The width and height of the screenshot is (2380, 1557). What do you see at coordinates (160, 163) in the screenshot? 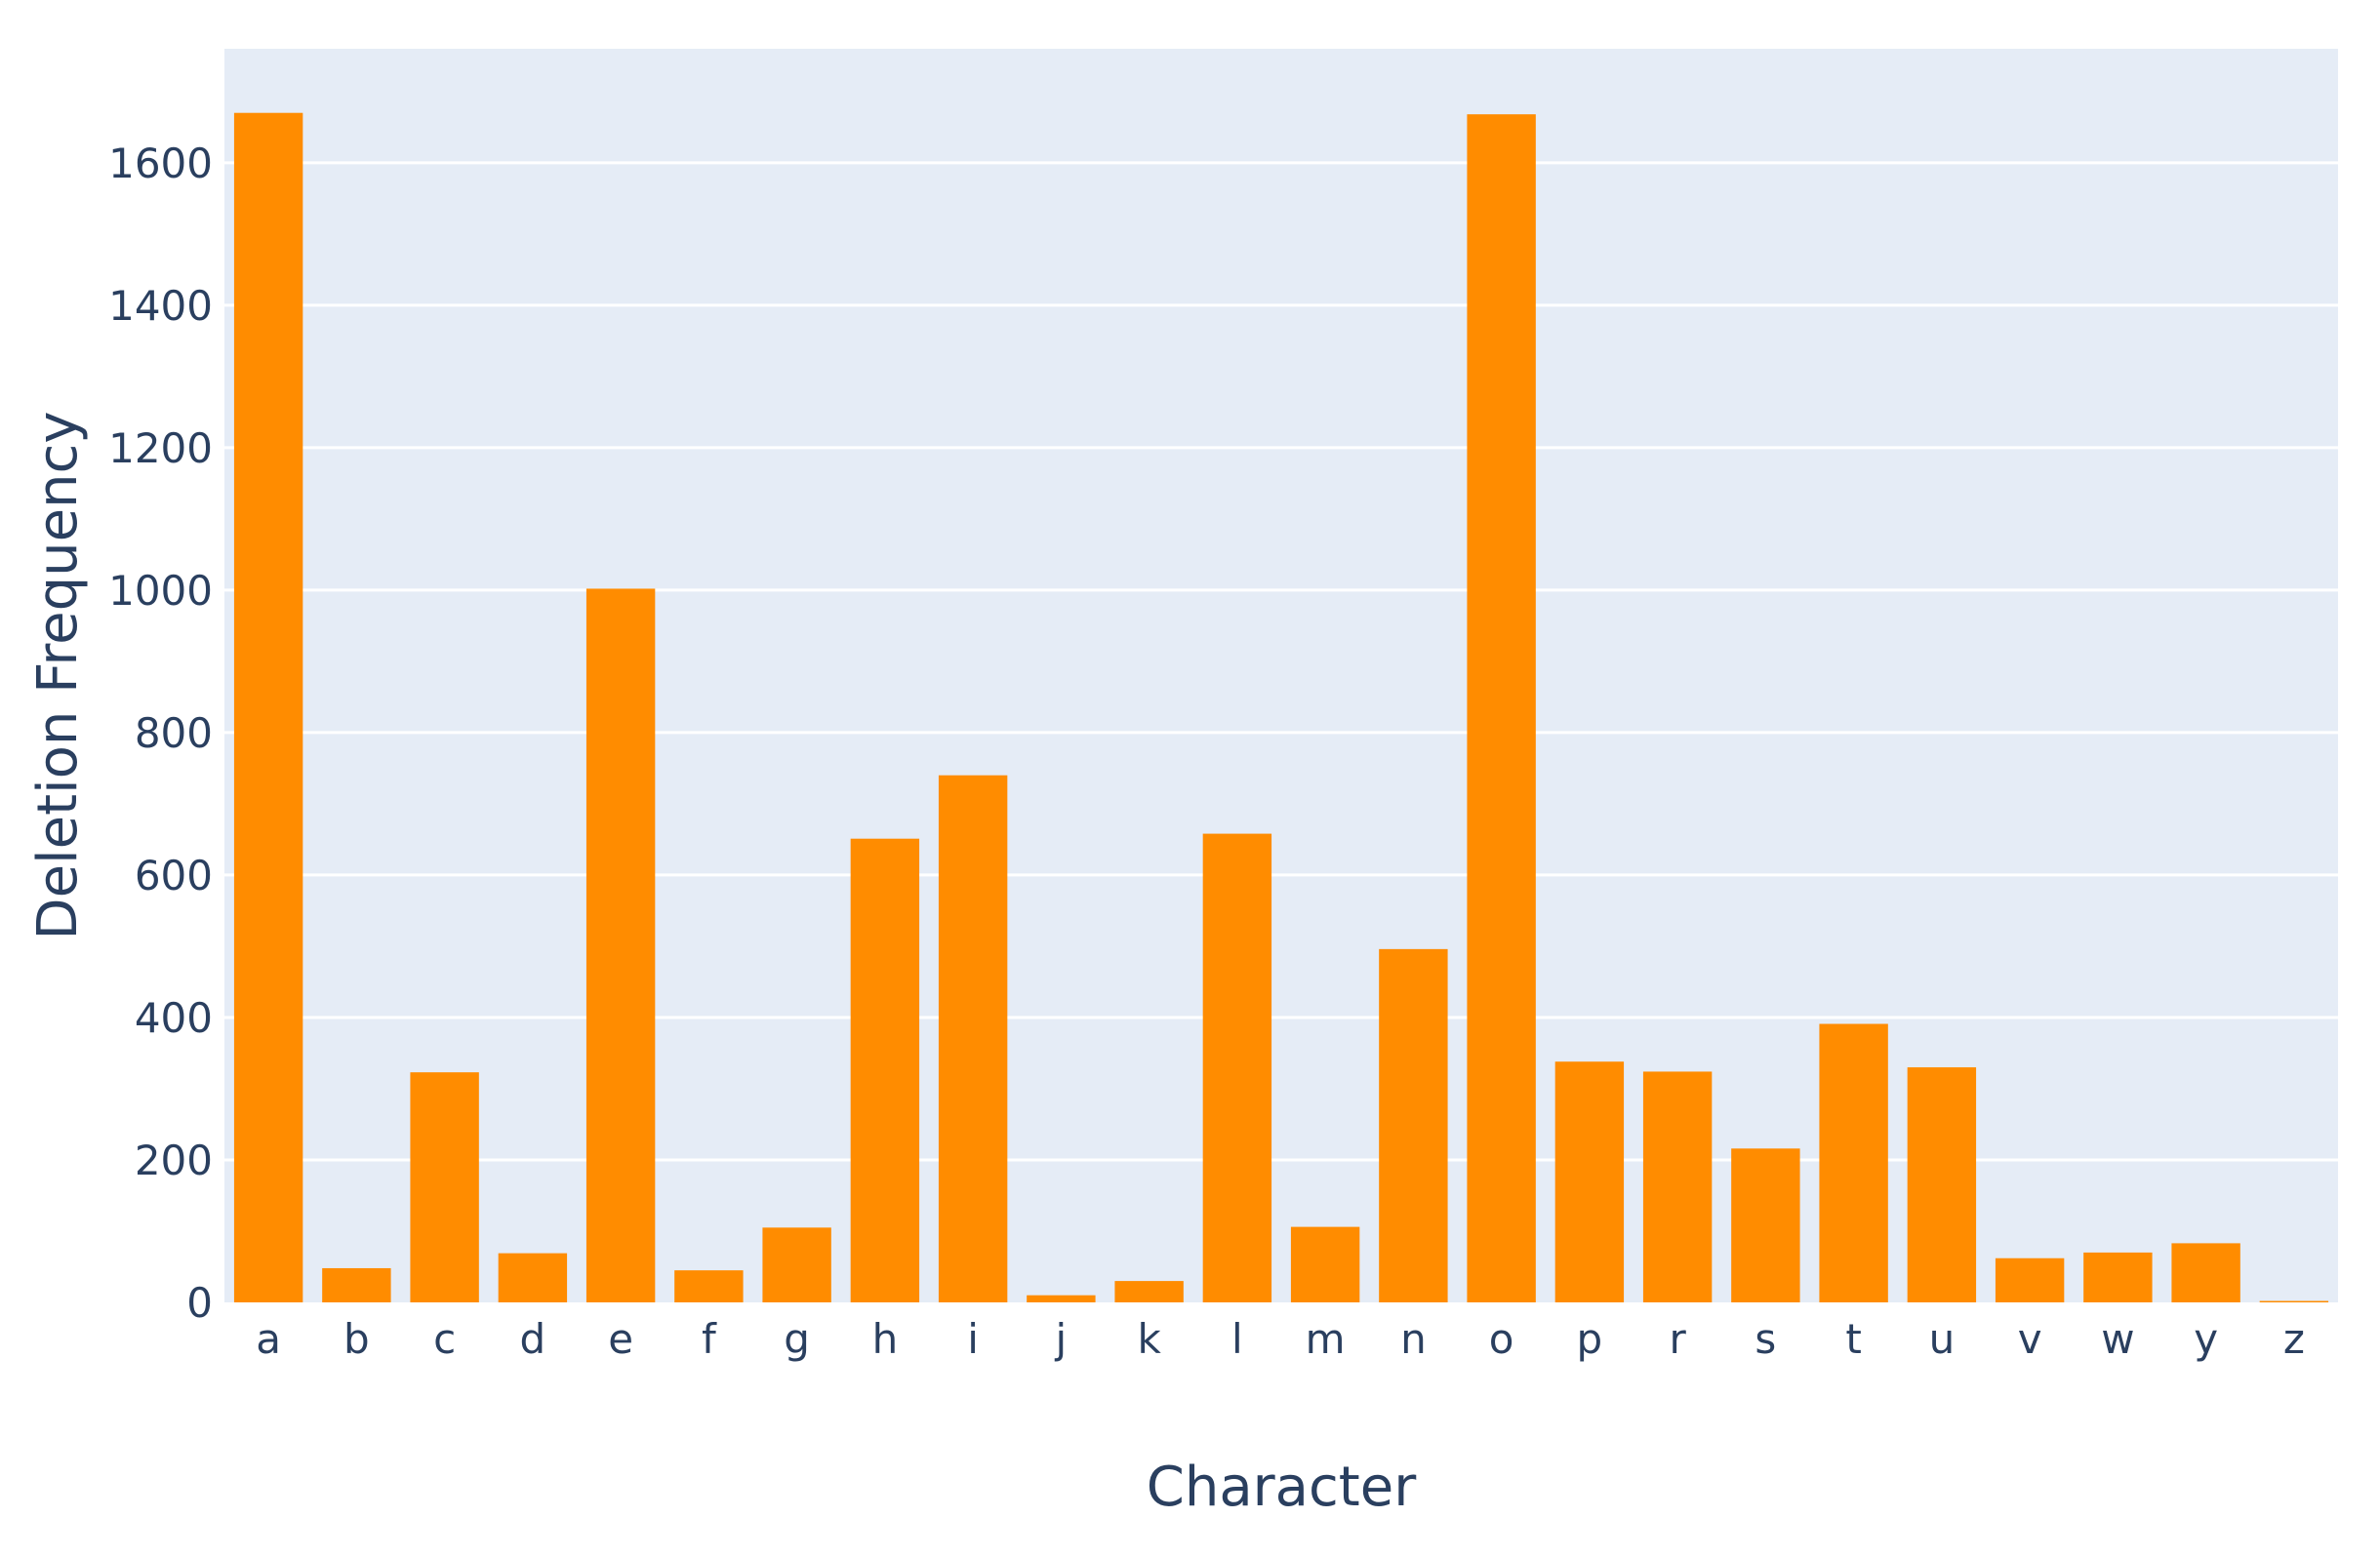
I see `y-tick-label: 1600` at bounding box center [160, 163].